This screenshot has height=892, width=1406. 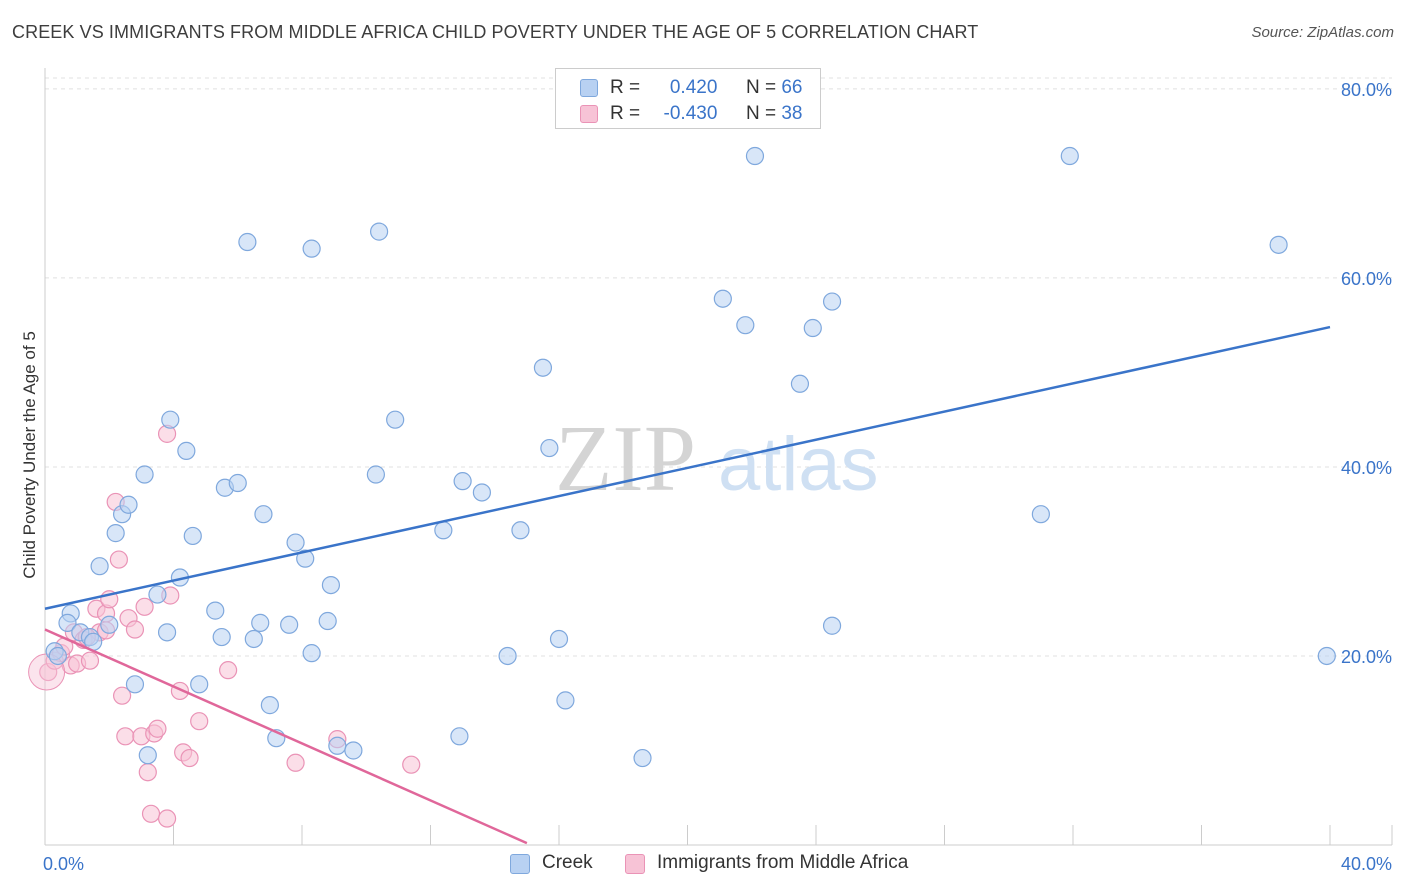 I want to click on x-tick-label: 40.0%, so click(x=1366, y=864).